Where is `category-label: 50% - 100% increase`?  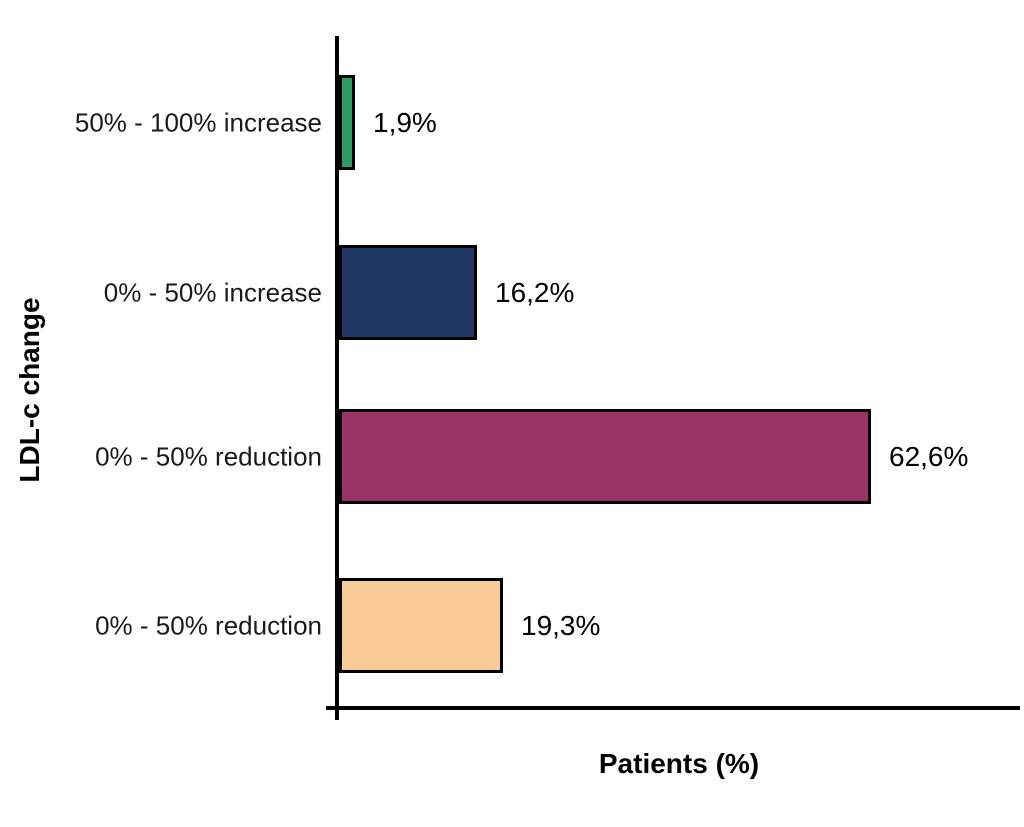
category-label: 50% - 100% increase is located at coordinates (198, 122).